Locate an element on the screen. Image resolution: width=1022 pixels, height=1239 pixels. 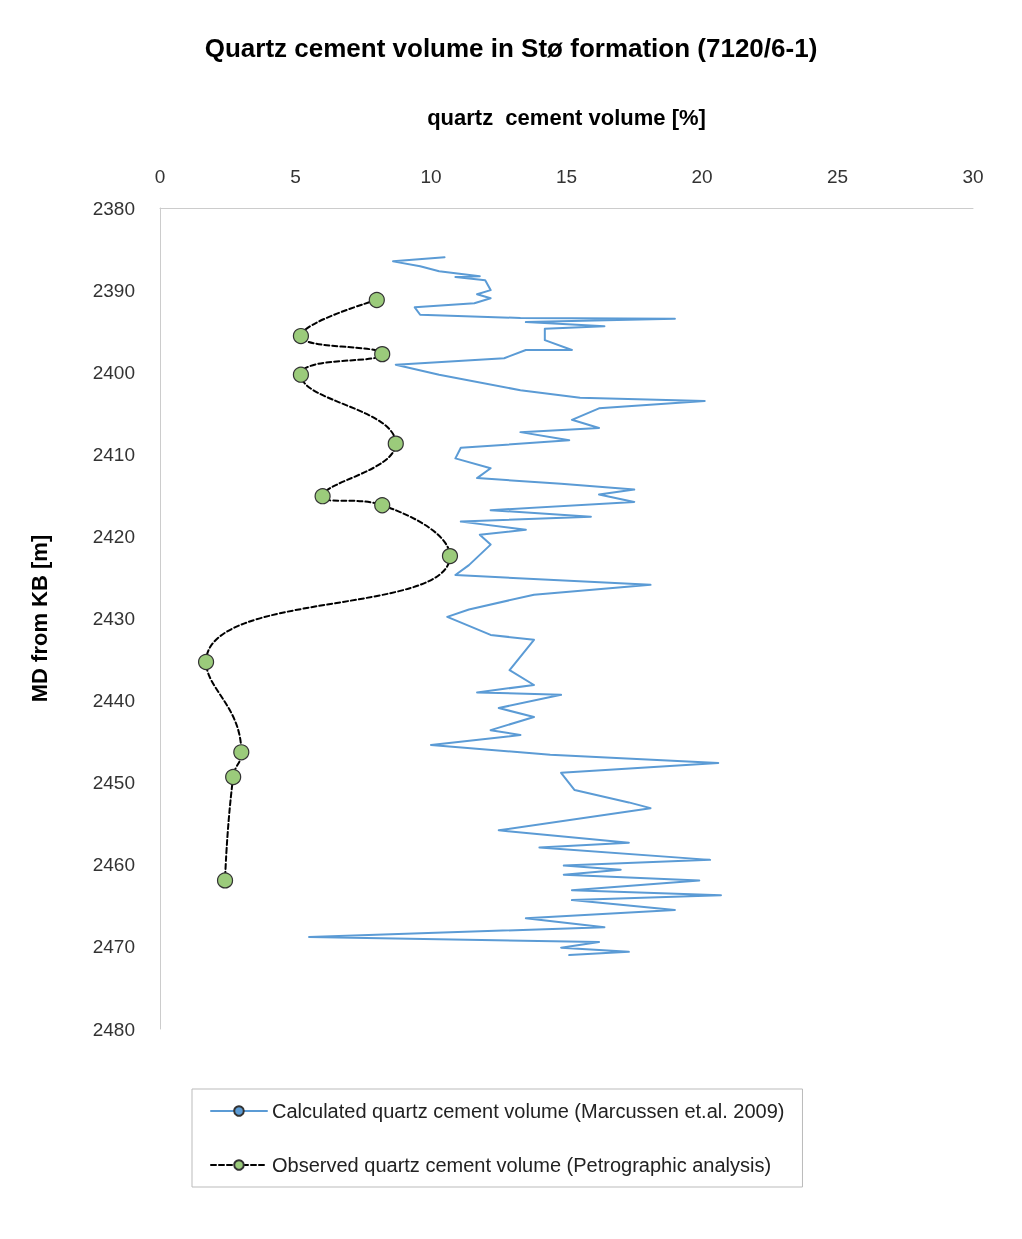
x-tick-label: 30 is located at coordinates (973, 176).